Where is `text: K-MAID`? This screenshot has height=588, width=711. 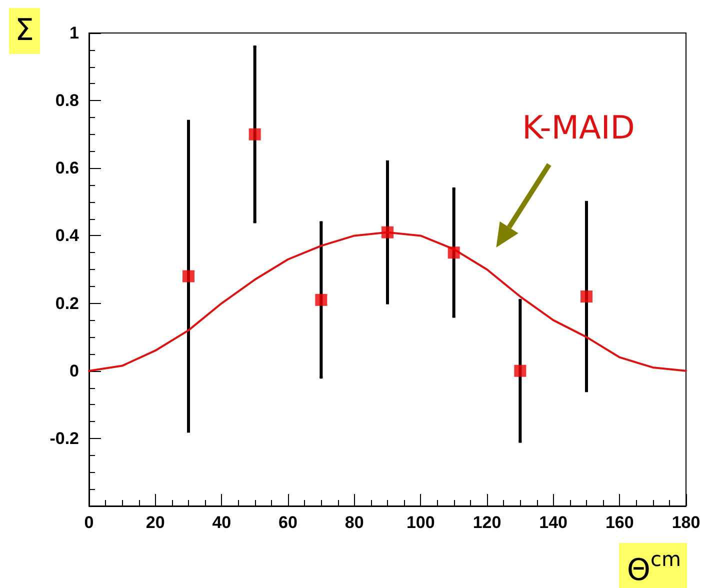
text: K-MAID is located at coordinates (578, 127).